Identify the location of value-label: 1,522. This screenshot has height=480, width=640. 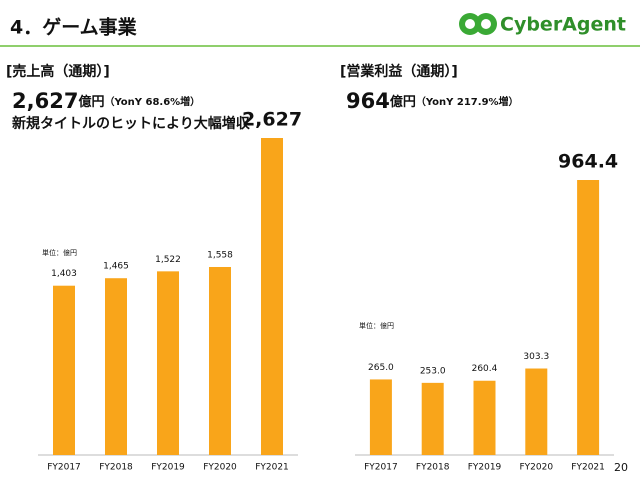
(168, 260).